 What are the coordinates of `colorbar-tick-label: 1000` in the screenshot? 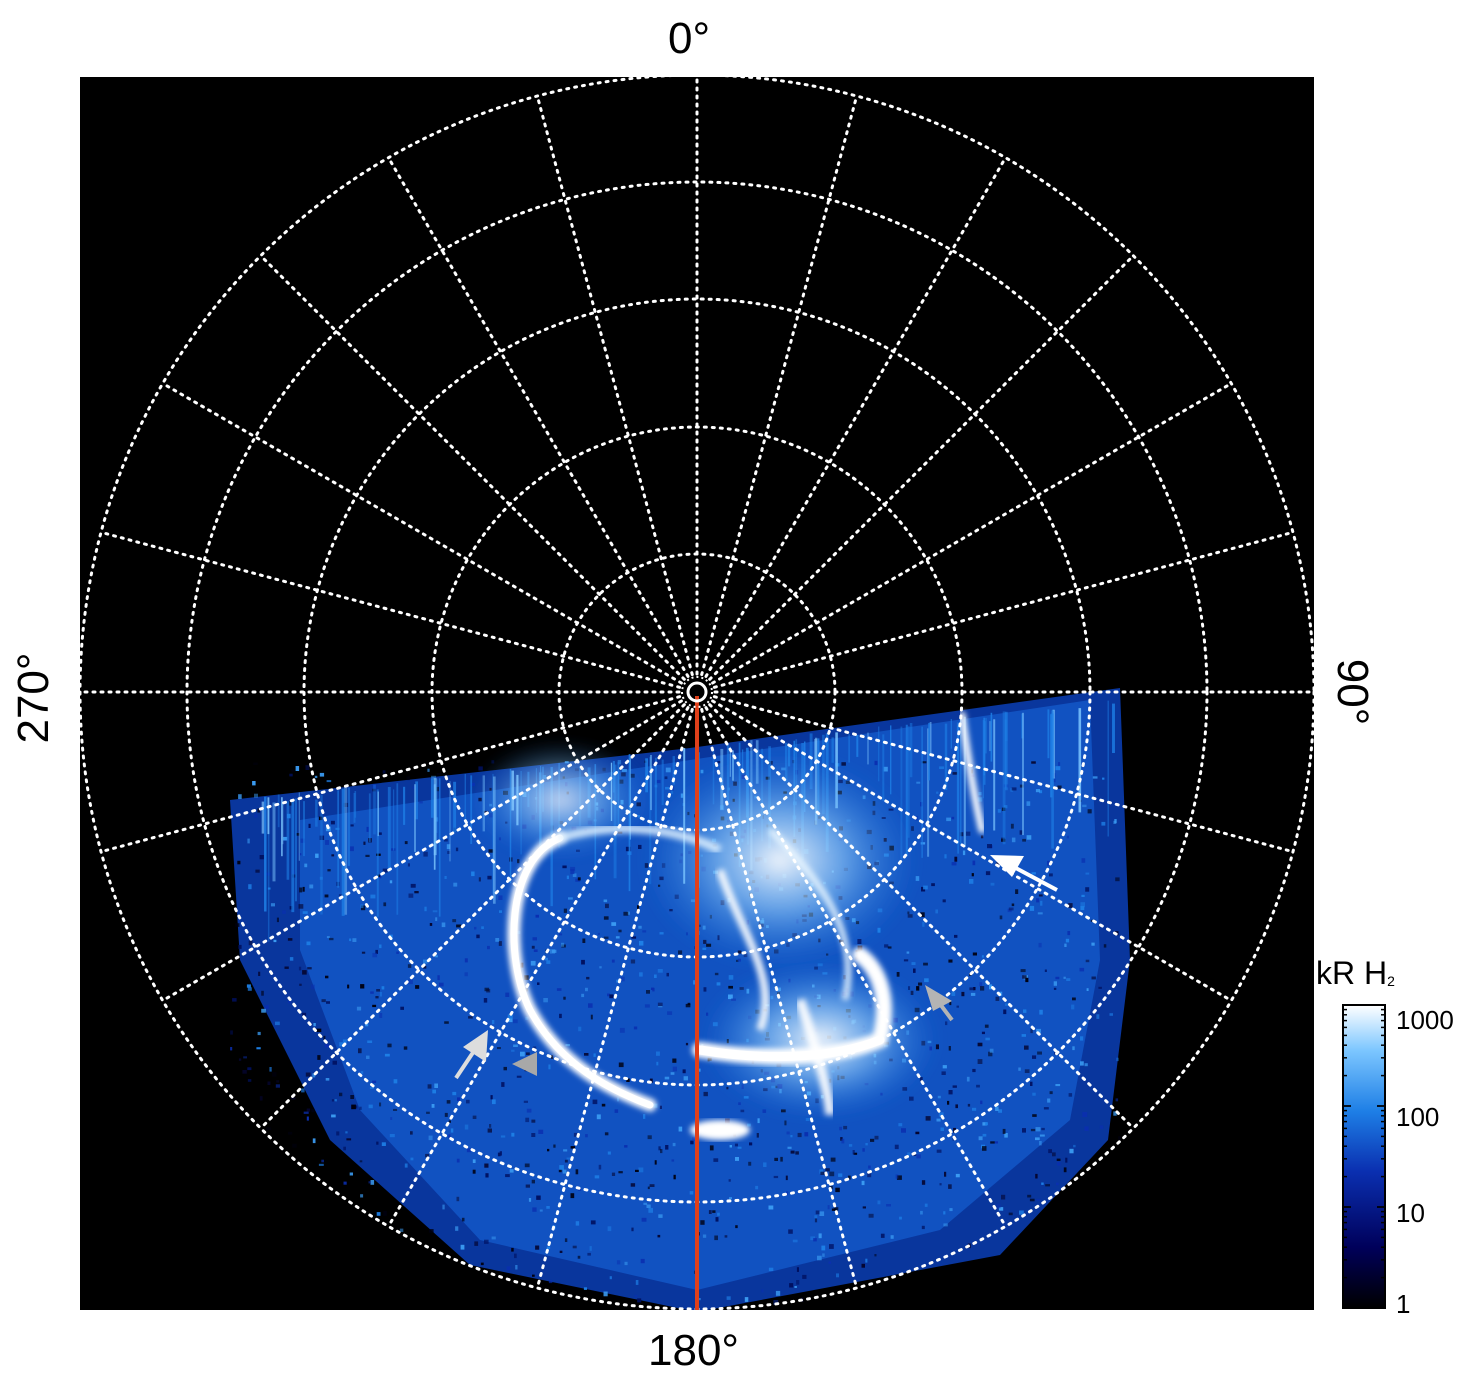 It's located at (1425, 1020).